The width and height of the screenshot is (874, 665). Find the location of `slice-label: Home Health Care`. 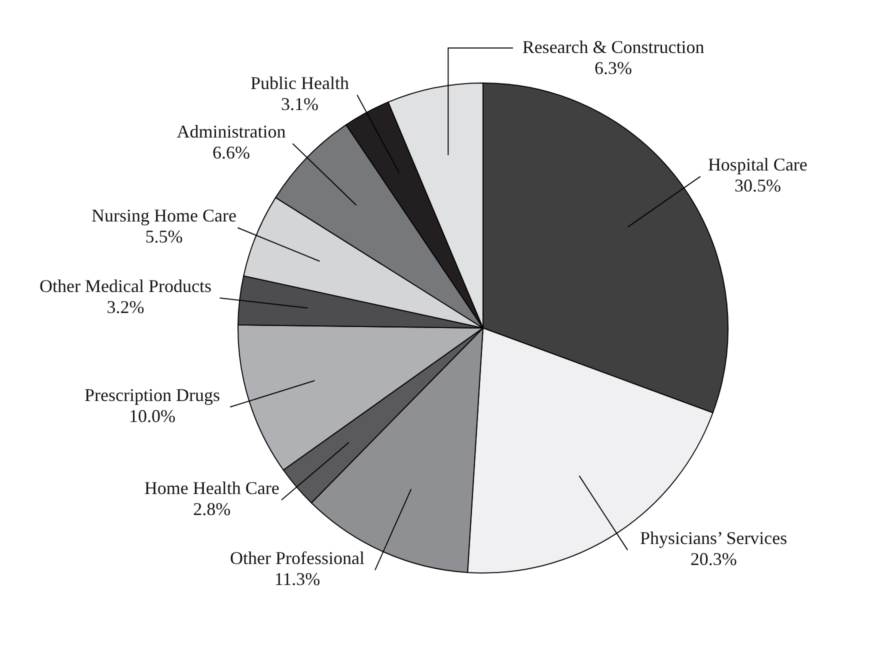

slice-label: Home Health Care is located at coordinates (212, 488).